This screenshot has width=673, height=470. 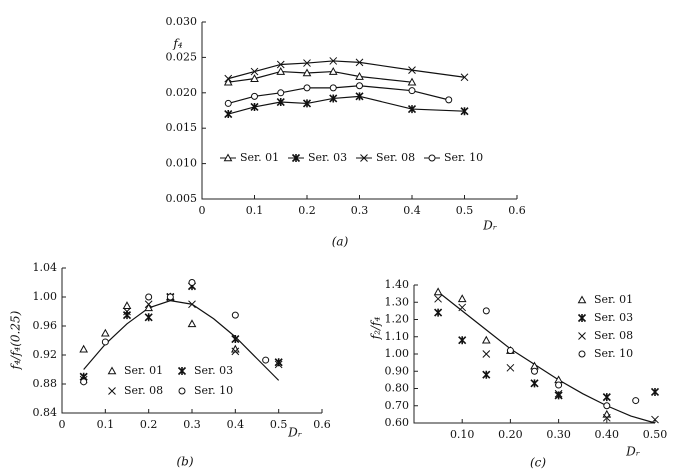 What do you see at coordinates (45, 267) in the screenshot?
I see `y-tick-label: 1.04` at bounding box center [45, 267].